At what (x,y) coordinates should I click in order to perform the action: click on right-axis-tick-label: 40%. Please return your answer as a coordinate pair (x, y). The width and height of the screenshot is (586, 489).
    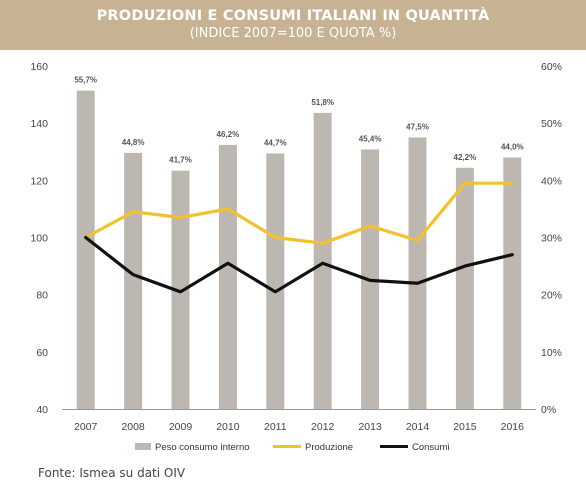
    Looking at the image, I should click on (551, 181).